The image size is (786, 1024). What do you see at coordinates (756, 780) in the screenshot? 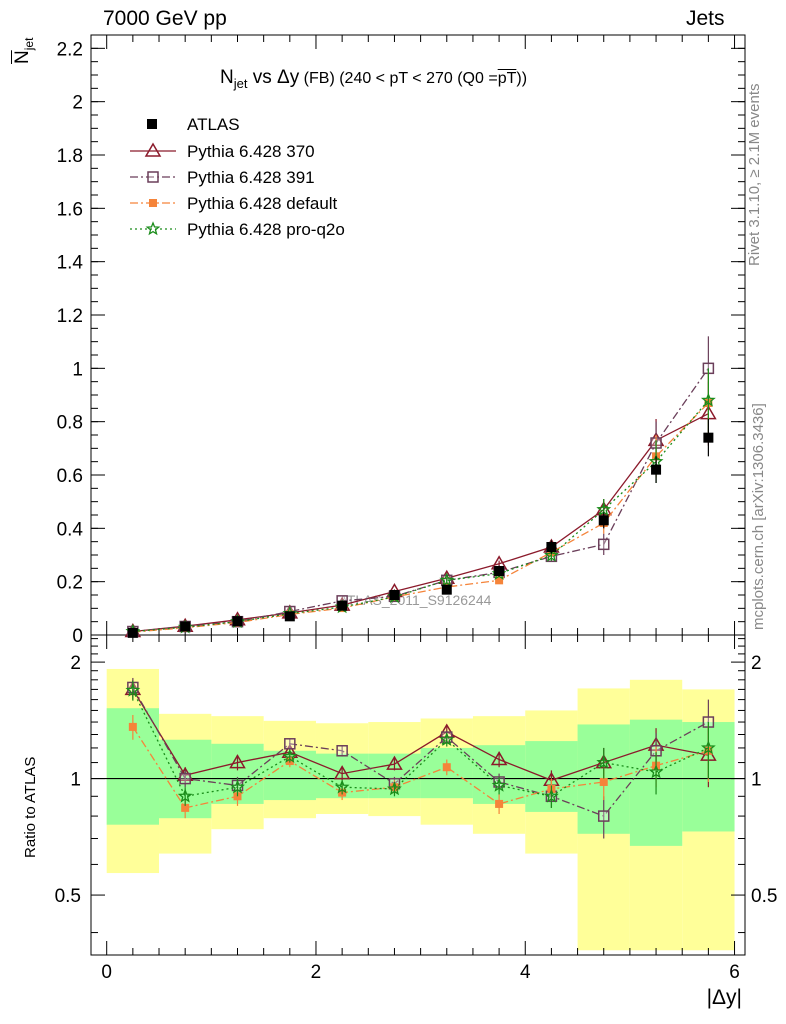
I see `ratio-tick-label-right: 1` at bounding box center [756, 780].